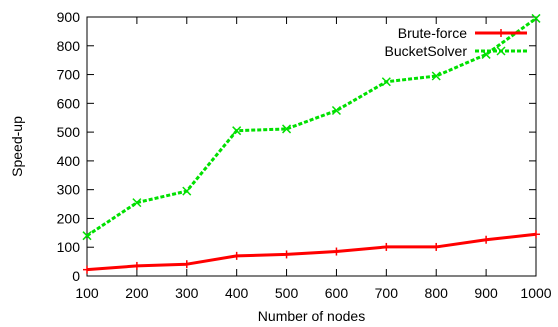 The image size is (558, 327). Describe the element at coordinates (432, 33) in the screenshot. I see `legend-label-brute-force: Brute-force` at that location.